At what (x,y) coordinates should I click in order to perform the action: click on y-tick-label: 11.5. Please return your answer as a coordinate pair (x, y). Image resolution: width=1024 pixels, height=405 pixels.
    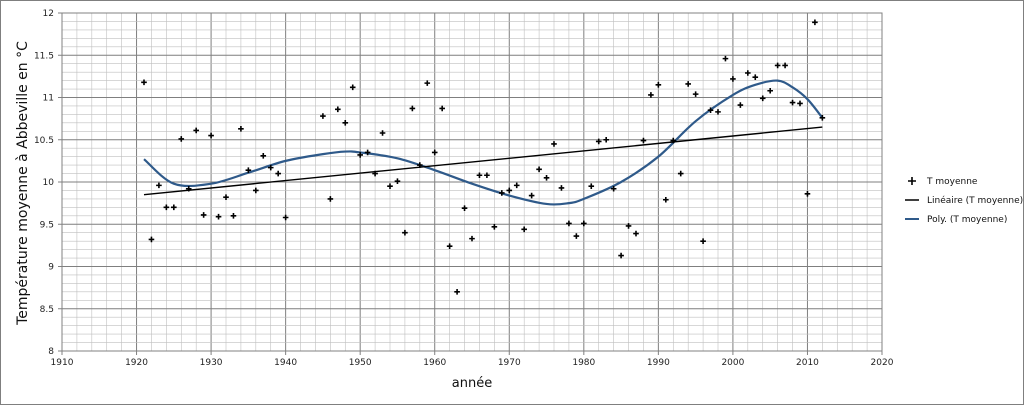
    Looking at the image, I should click on (44, 56).